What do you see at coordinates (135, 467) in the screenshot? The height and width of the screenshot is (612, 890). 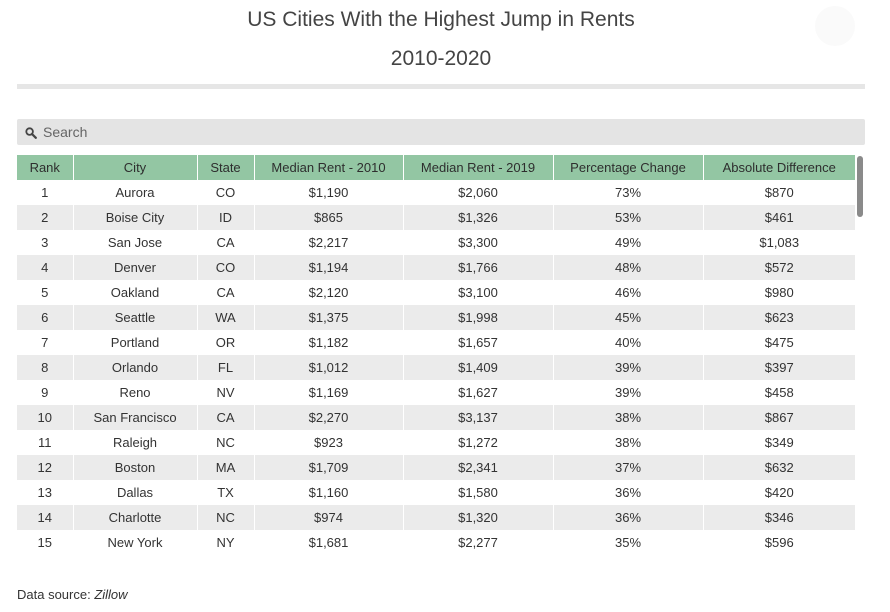 I see `table-cell: Boston` at bounding box center [135, 467].